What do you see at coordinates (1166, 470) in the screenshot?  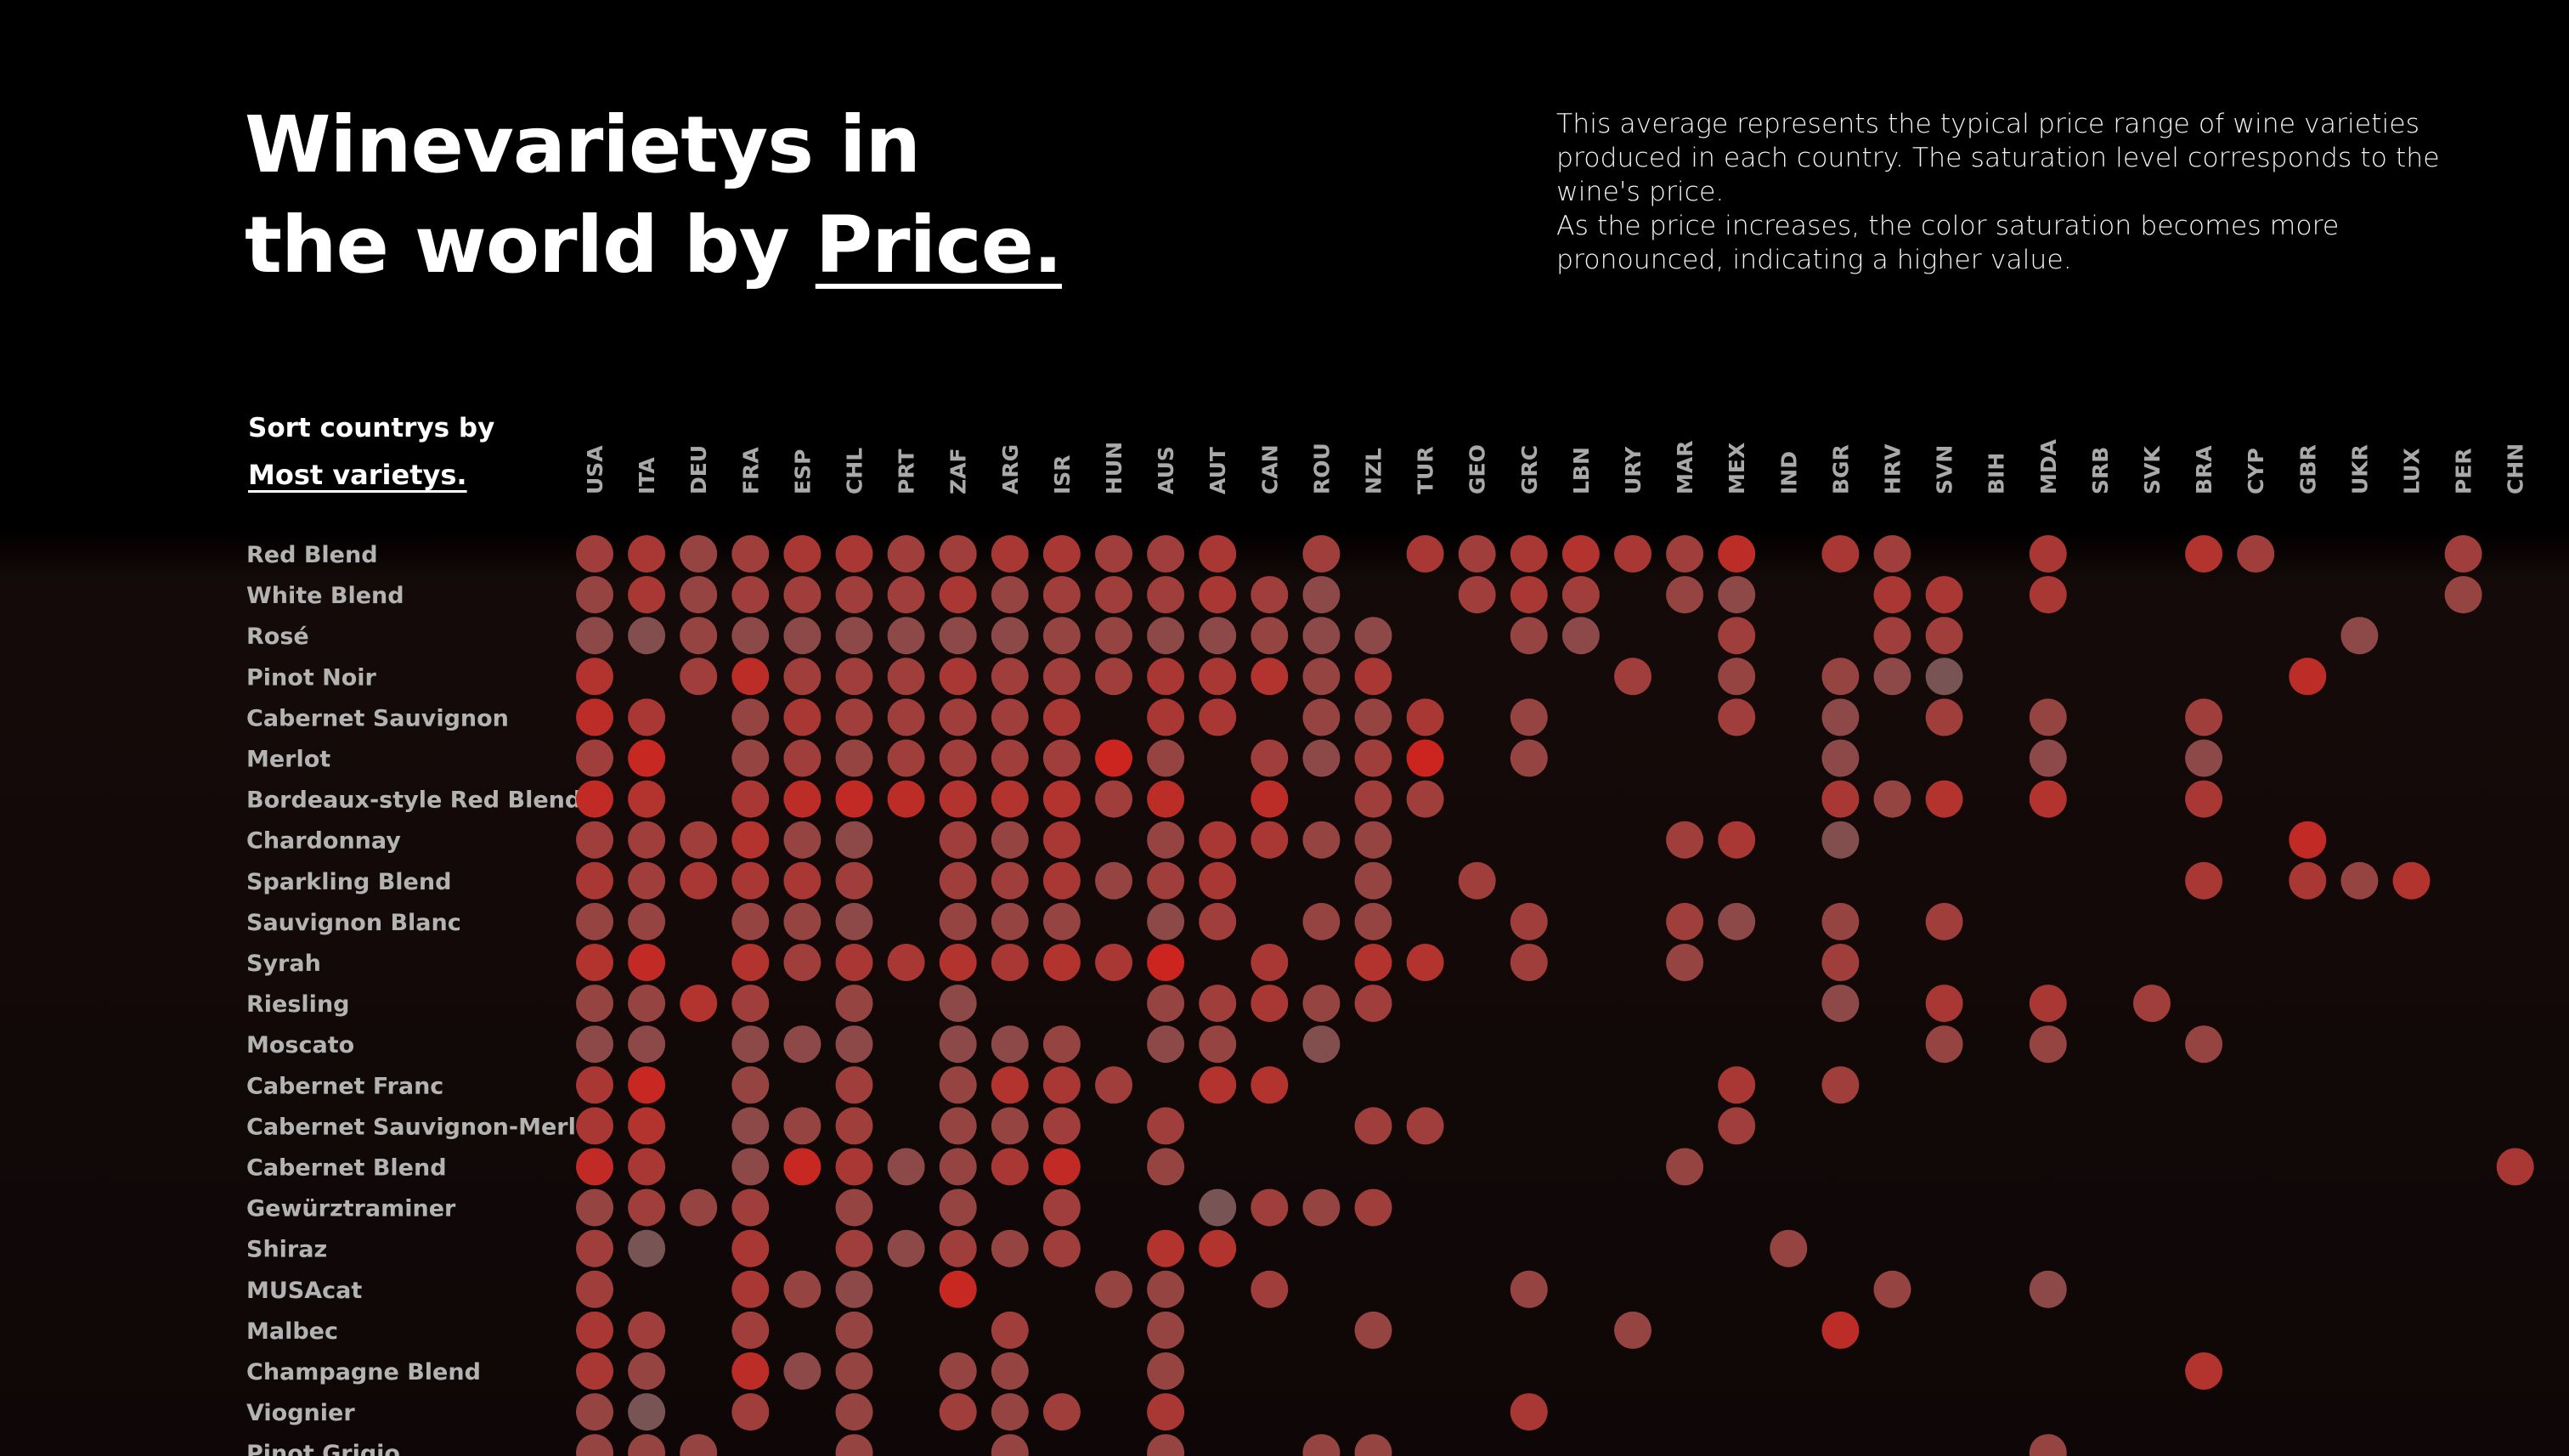 I see `country-label-aus: AUS` at bounding box center [1166, 470].